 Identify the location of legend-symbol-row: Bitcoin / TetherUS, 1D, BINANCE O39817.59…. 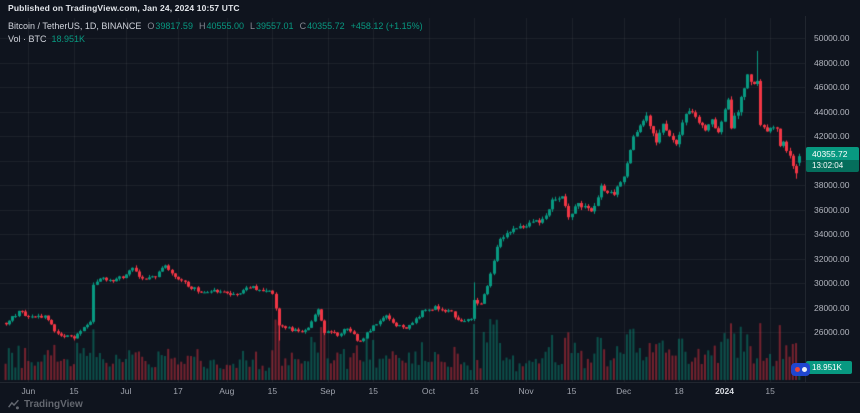
(215, 26).